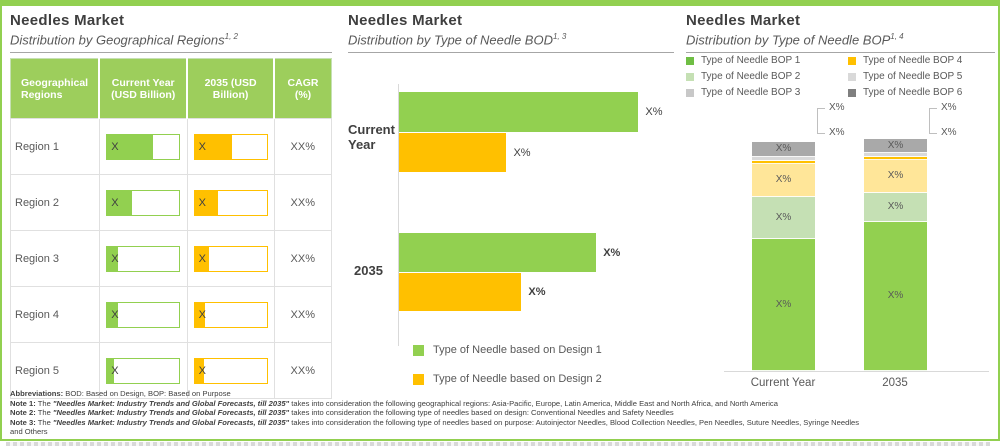 The image size is (1000, 446). I want to click on footnote-refs: 1, 3, so click(559, 36).